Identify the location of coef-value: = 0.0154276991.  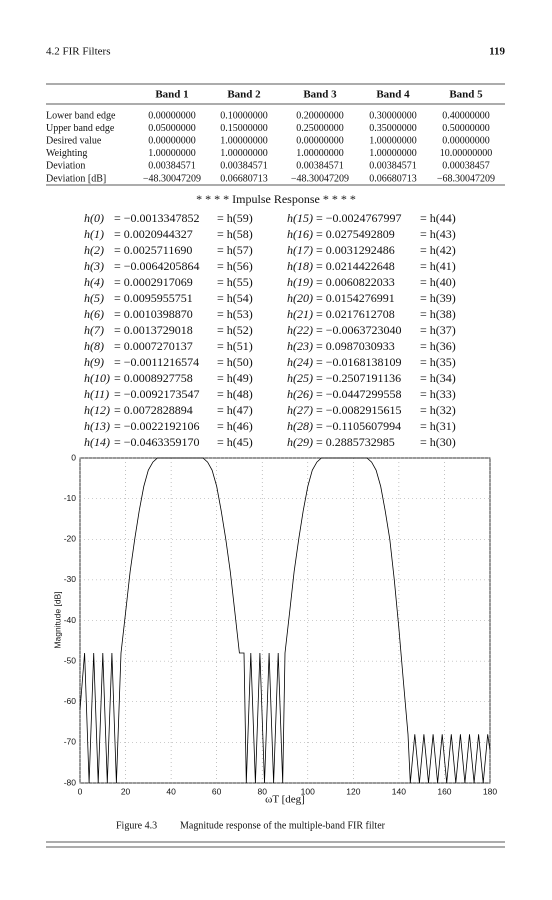
(355, 298).